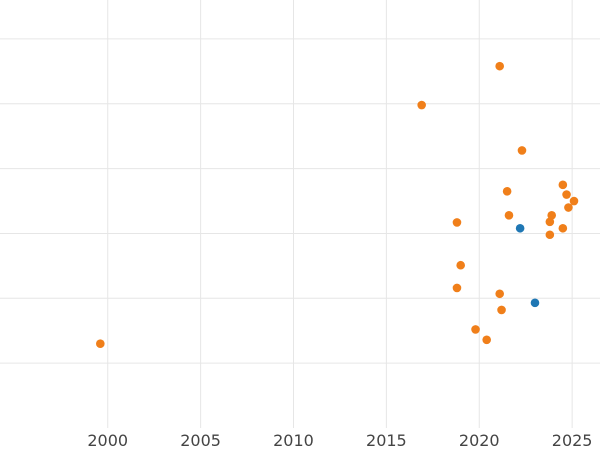 This screenshot has width=600, height=450. Describe the element at coordinates (293, 440) in the screenshot. I see `x-tick-label: 2010` at that location.